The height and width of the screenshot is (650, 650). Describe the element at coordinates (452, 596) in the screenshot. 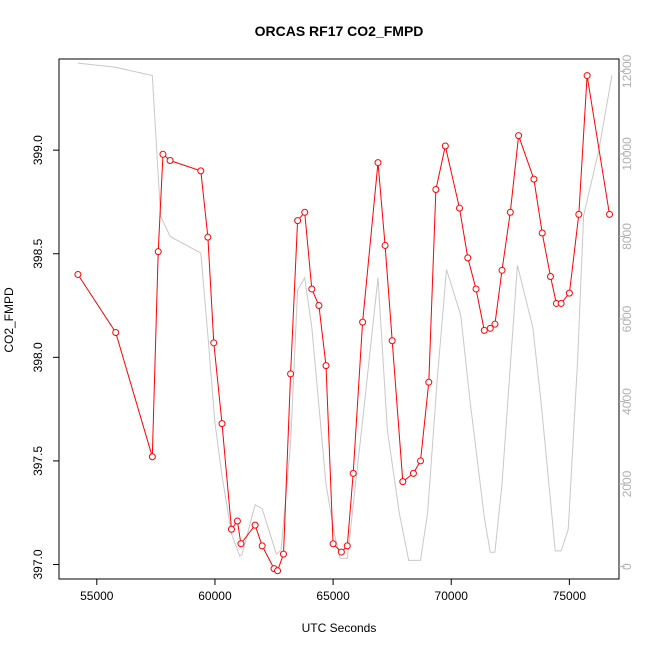

I see `x-tick-label: 70000` at that location.